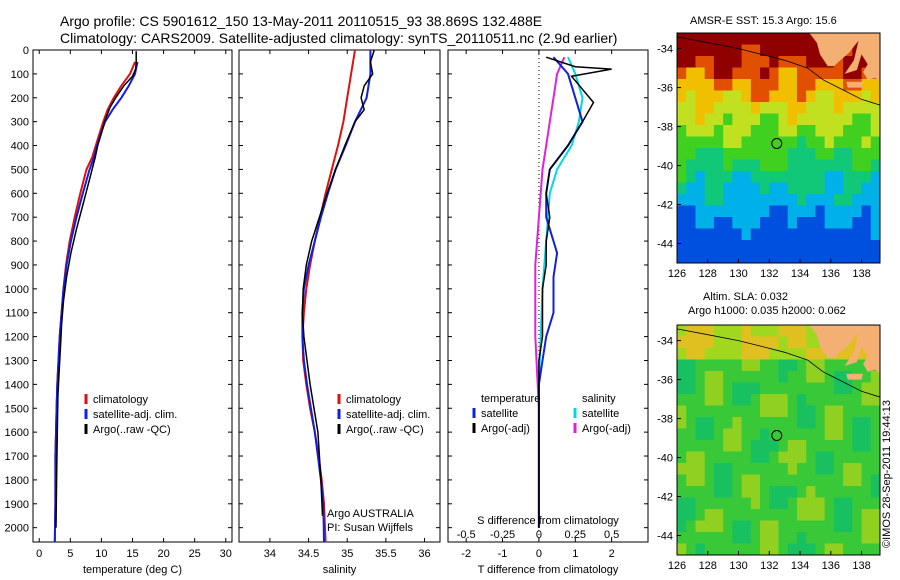 The height and width of the screenshot is (580, 900). Describe the element at coordinates (121, 400) in the screenshot. I see `legend-label: climatology` at that location.